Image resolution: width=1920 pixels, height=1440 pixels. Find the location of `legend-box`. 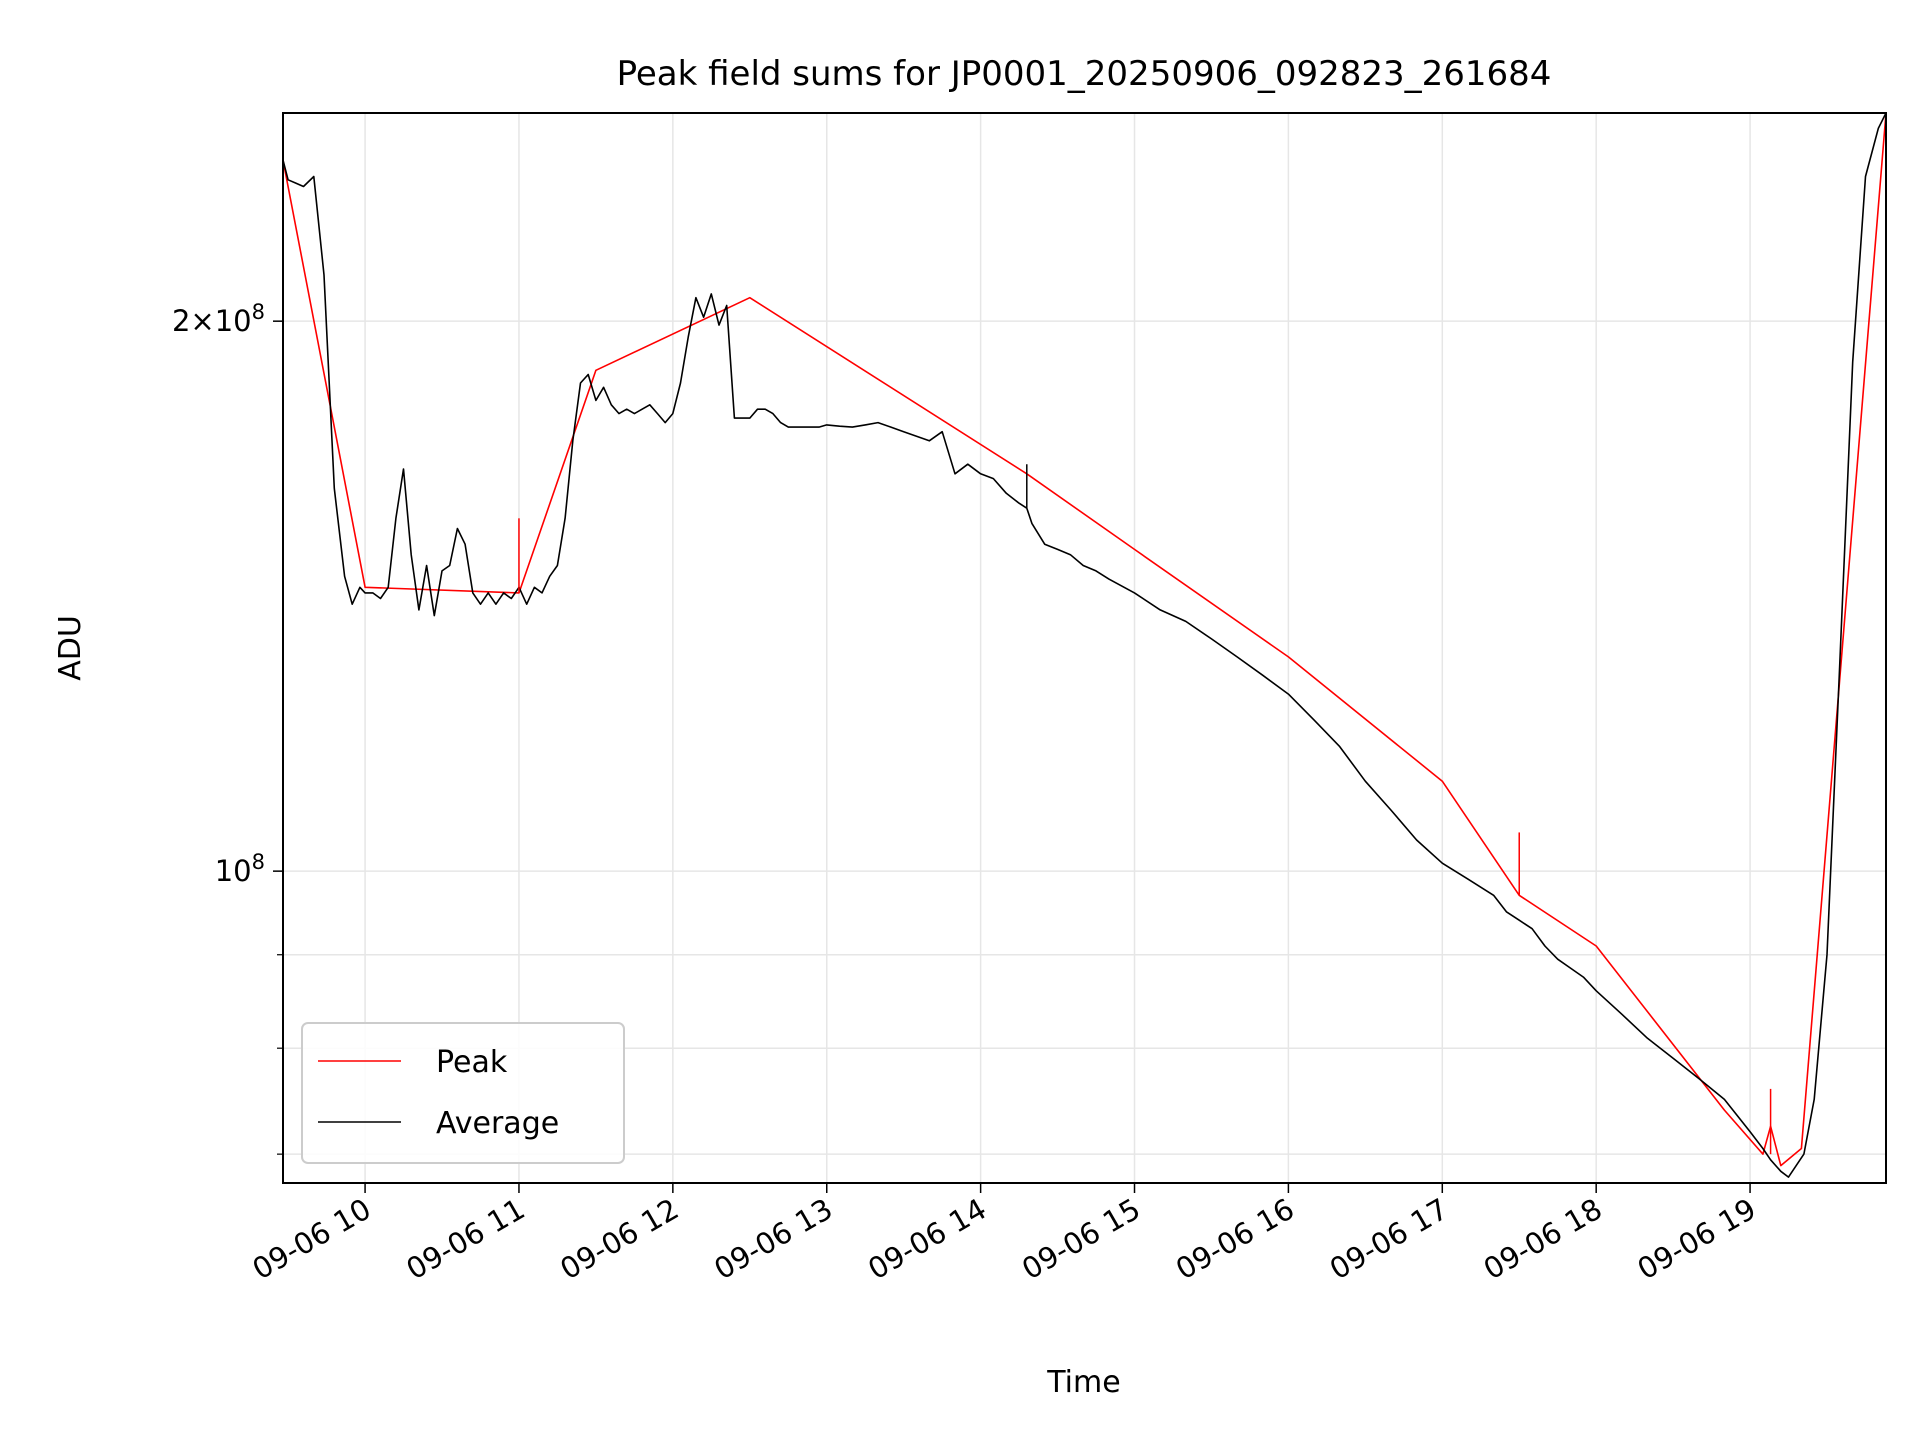

legend-box is located at coordinates (463, 1093).